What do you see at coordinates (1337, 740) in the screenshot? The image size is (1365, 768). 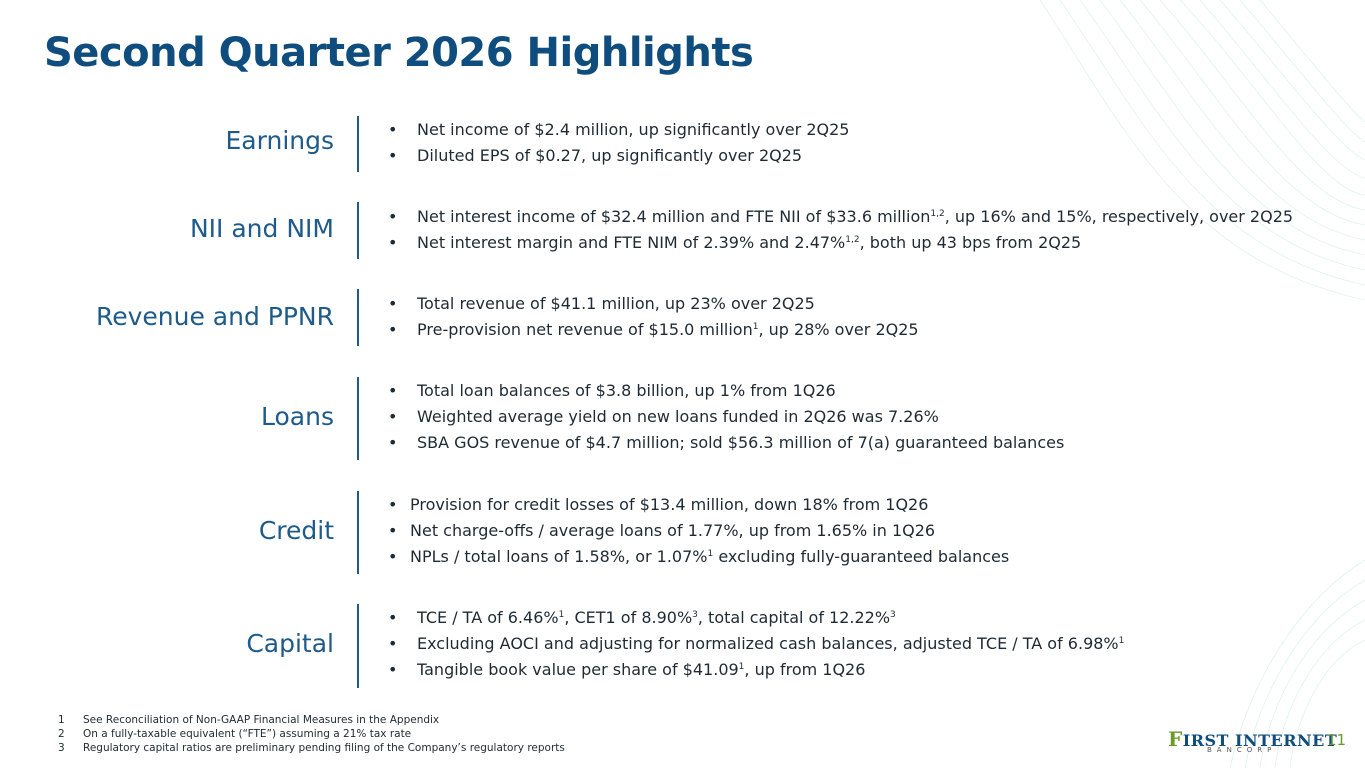 I see `page-number: 11` at bounding box center [1337, 740].